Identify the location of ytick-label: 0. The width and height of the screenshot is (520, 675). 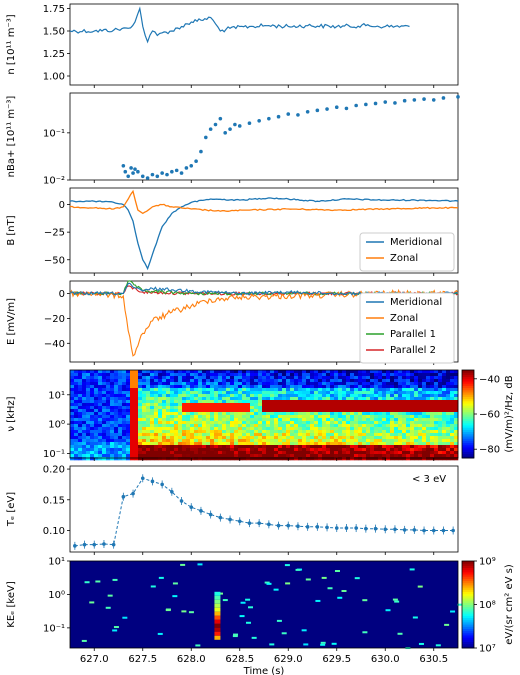
(62, 294).